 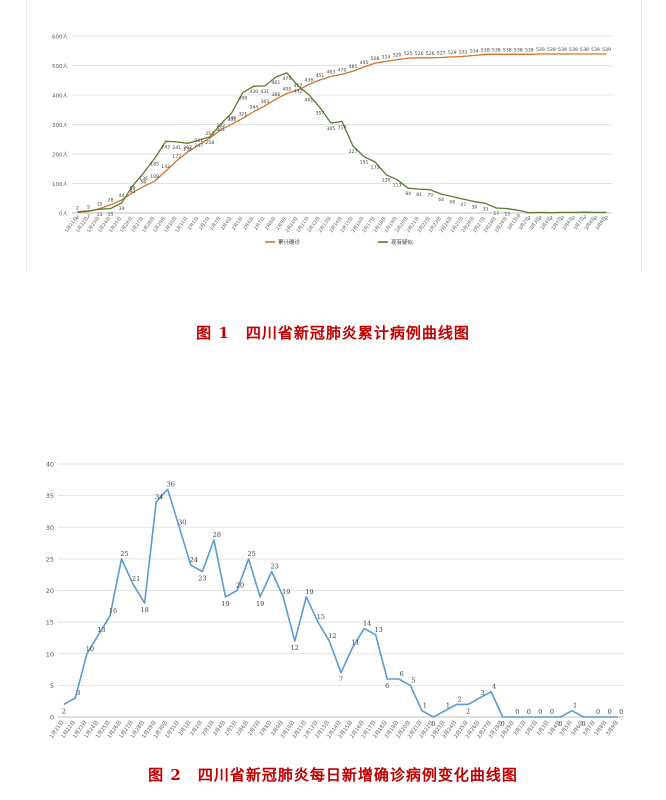 What do you see at coordinates (342, 70) in the screenshot?
I see `figure1-data-label: 470` at bounding box center [342, 70].